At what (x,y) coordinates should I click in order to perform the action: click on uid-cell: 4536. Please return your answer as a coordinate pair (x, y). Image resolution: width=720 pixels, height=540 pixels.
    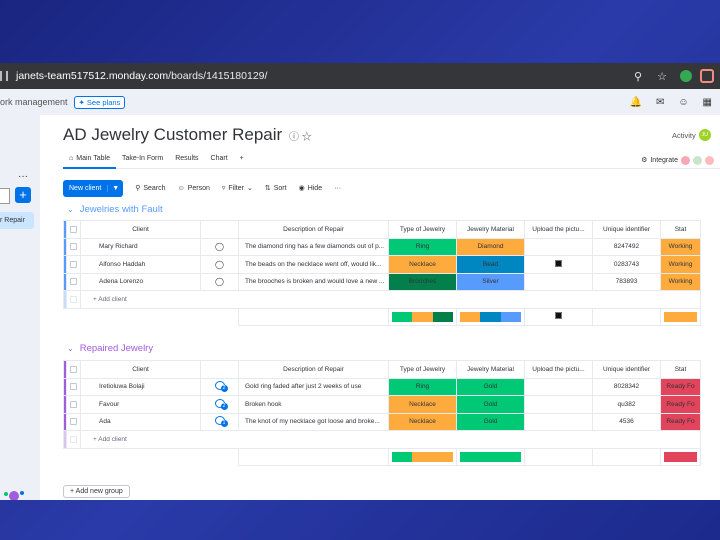
    Looking at the image, I should click on (626, 421).